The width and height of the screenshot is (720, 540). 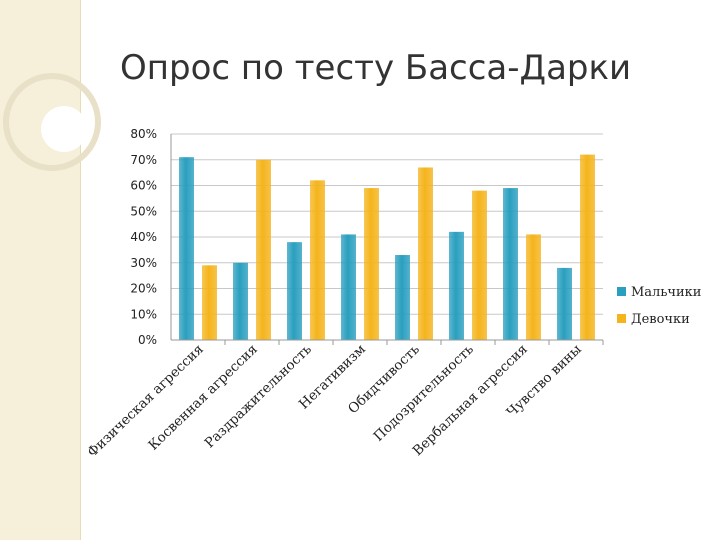 What do you see at coordinates (376, 68) in the screenshot?
I see `slide-title: Опрос по тесту Басса-Дарки` at bounding box center [376, 68].